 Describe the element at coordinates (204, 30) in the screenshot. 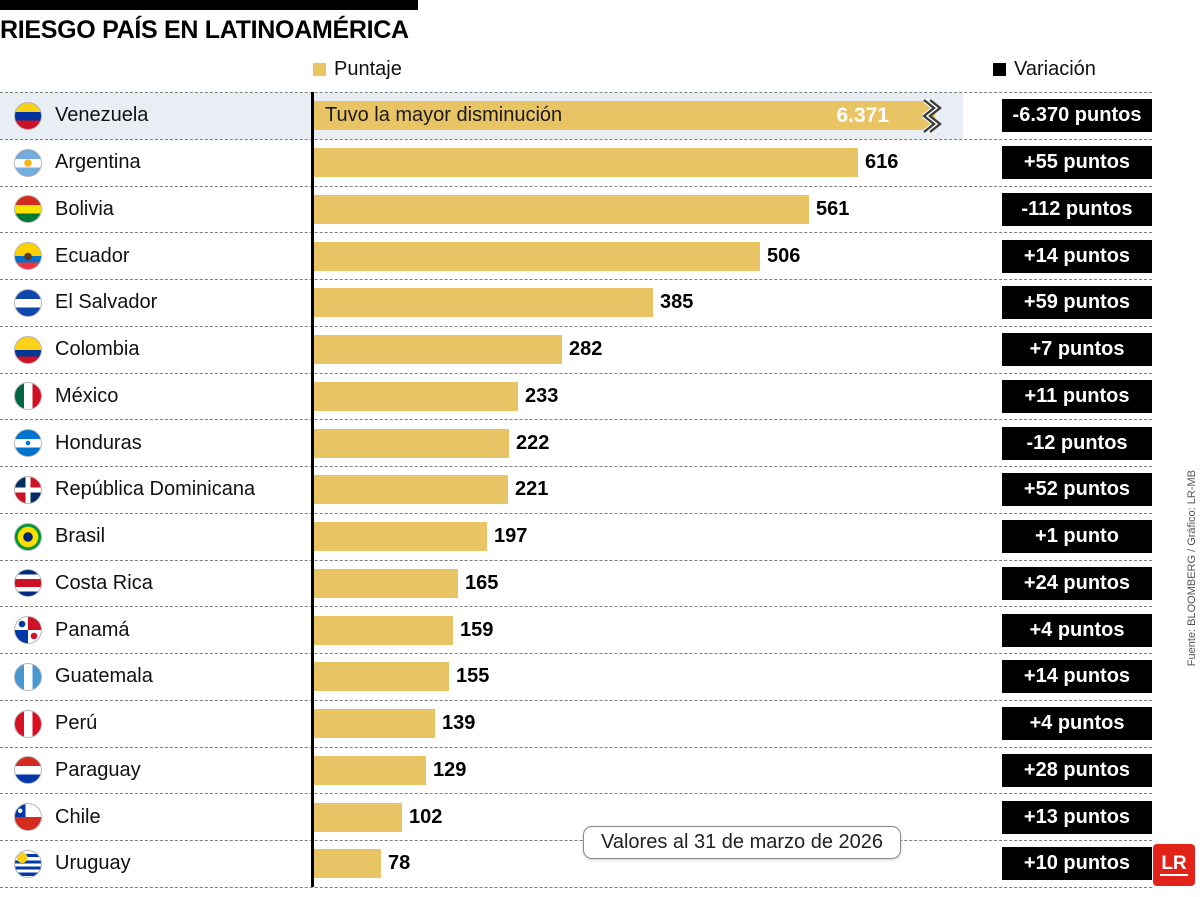

I see `page-title: RIESGO PAÍS EN LATINOAMÉRICA` at that location.